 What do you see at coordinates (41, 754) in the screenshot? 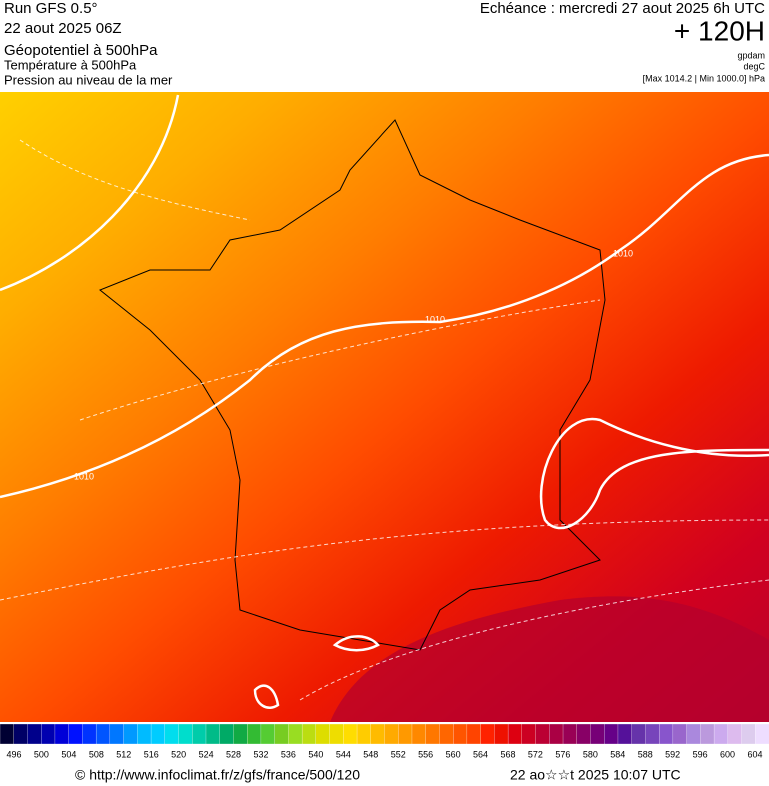
I see `scale-label: 500` at bounding box center [41, 754].